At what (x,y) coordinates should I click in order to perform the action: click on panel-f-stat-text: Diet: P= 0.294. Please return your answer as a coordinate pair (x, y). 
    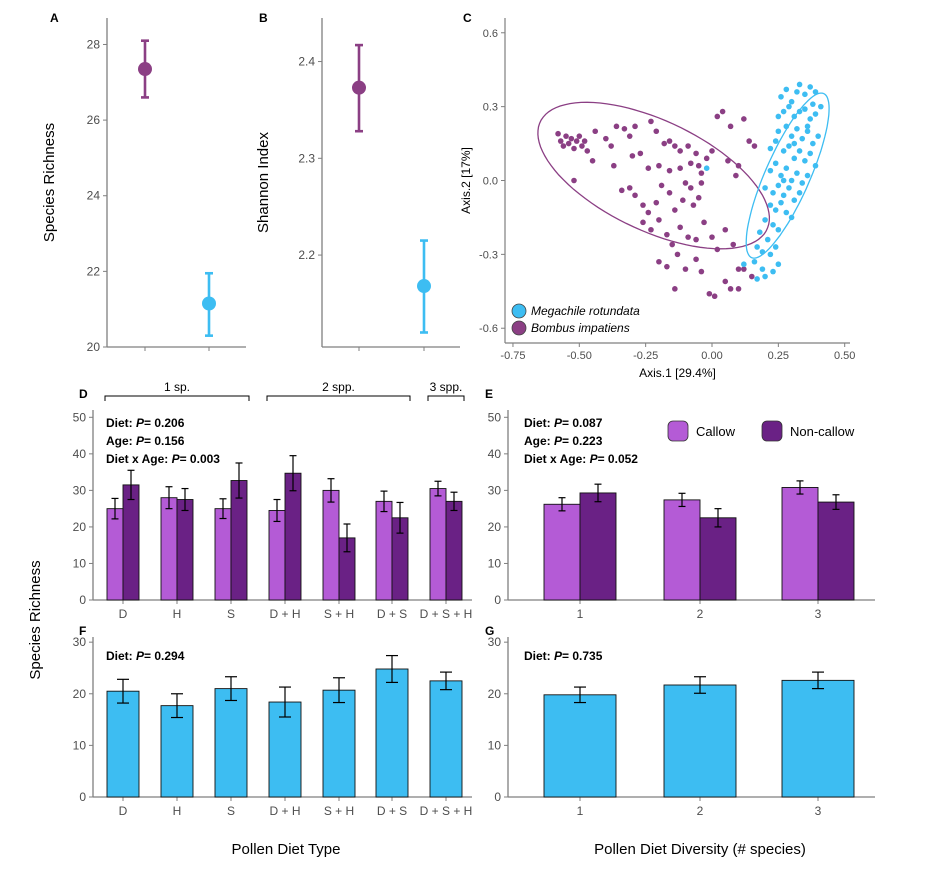
    Looking at the image, I should click on (145, 656).